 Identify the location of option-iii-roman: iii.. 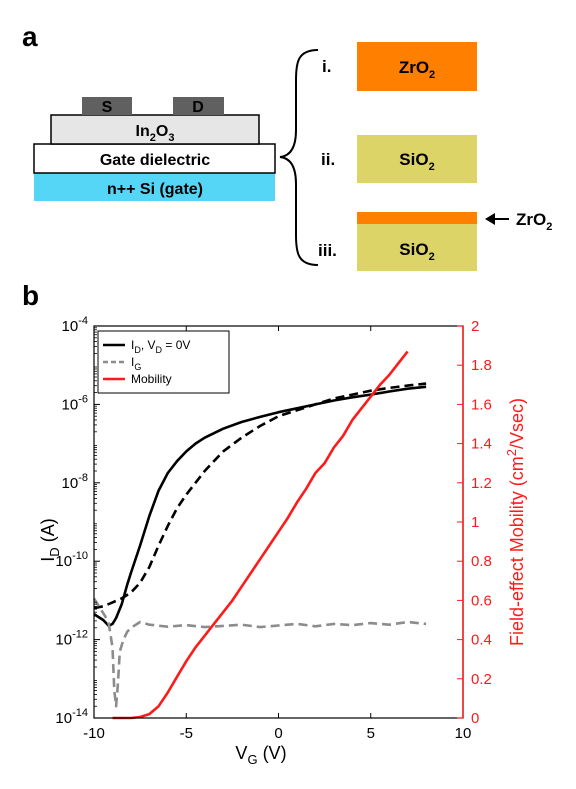
(327, 250).